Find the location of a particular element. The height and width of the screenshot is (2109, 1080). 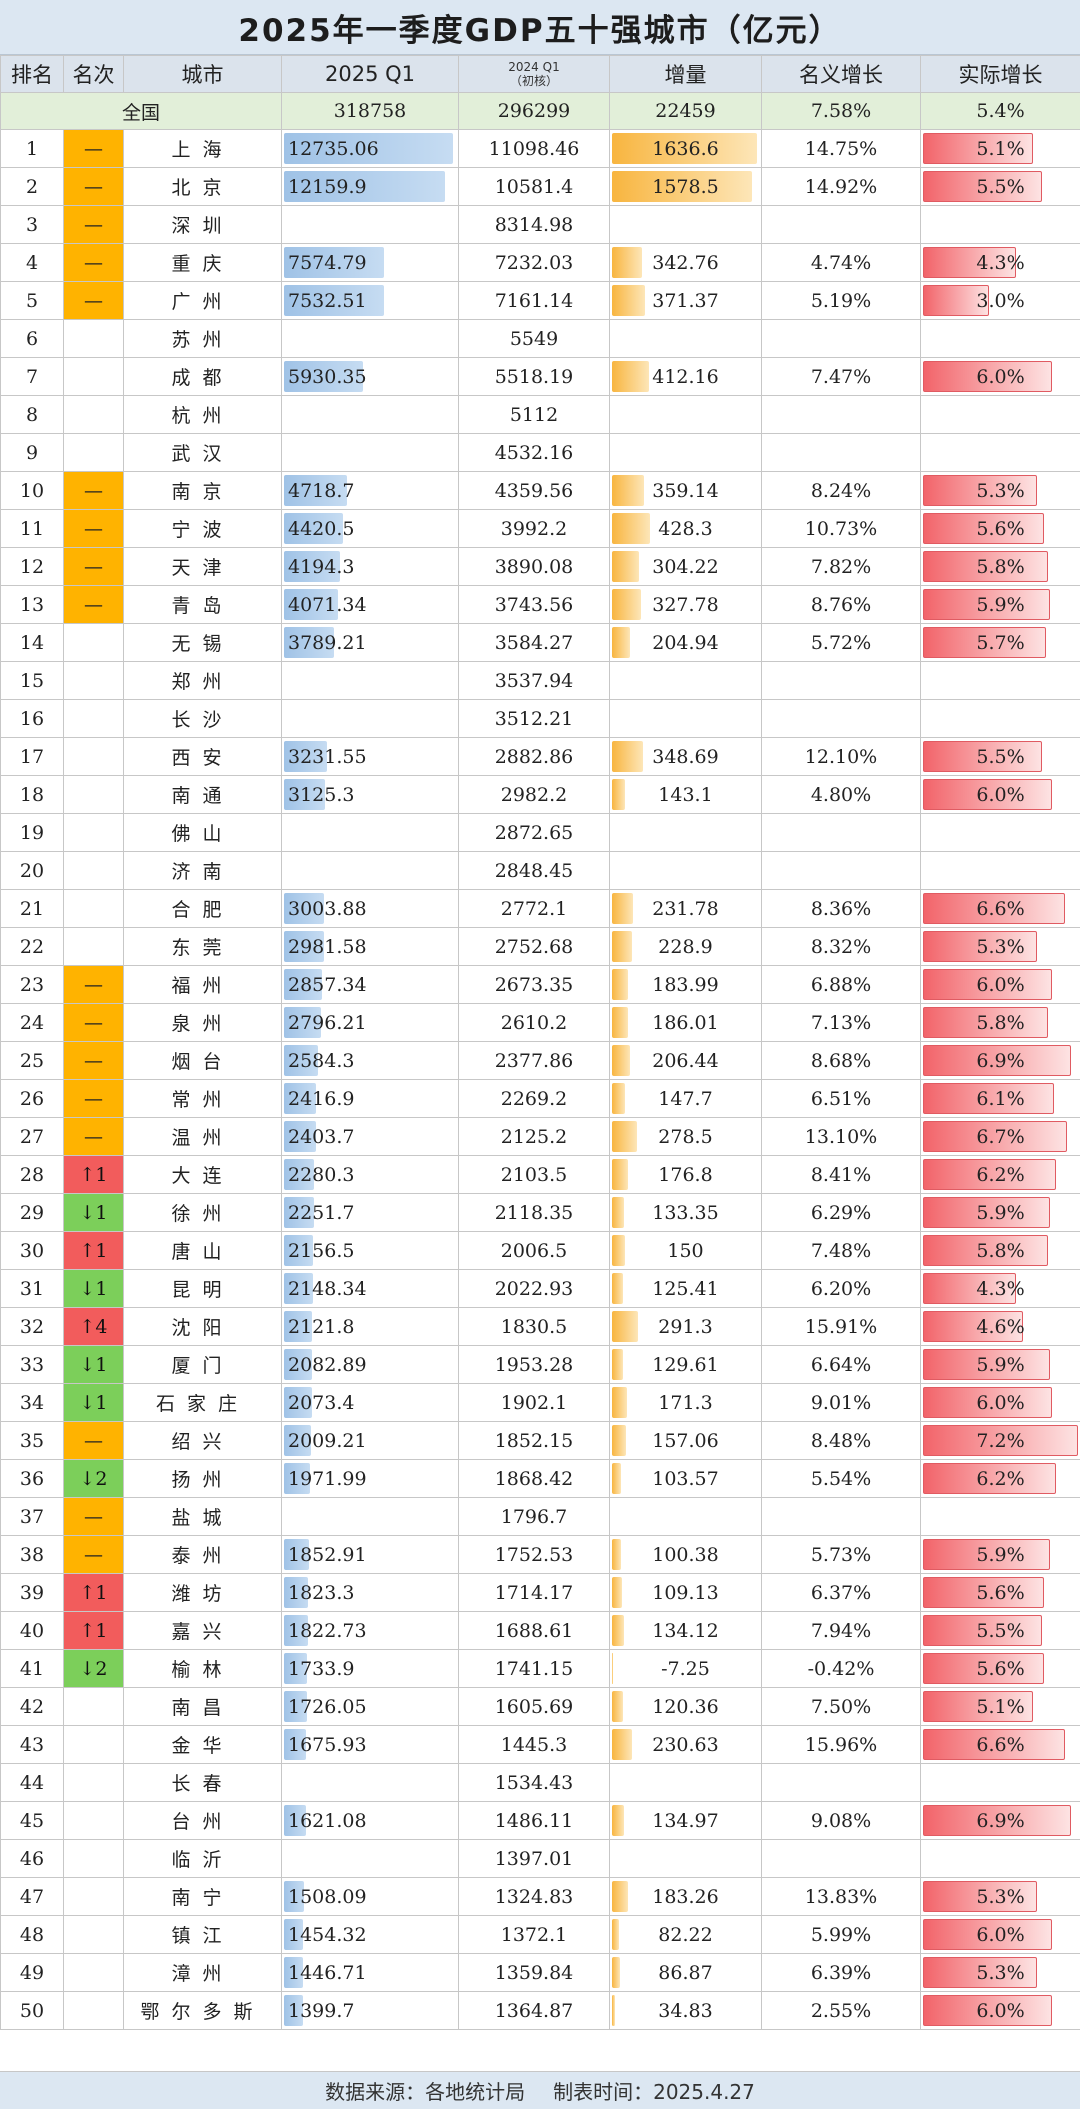

q1-2024-cell: 5518.19 is located at coordinates (534, 377).